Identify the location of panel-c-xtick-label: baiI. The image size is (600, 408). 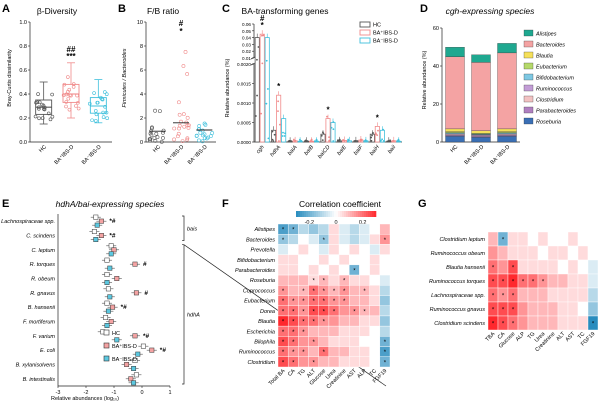
(392, 149).